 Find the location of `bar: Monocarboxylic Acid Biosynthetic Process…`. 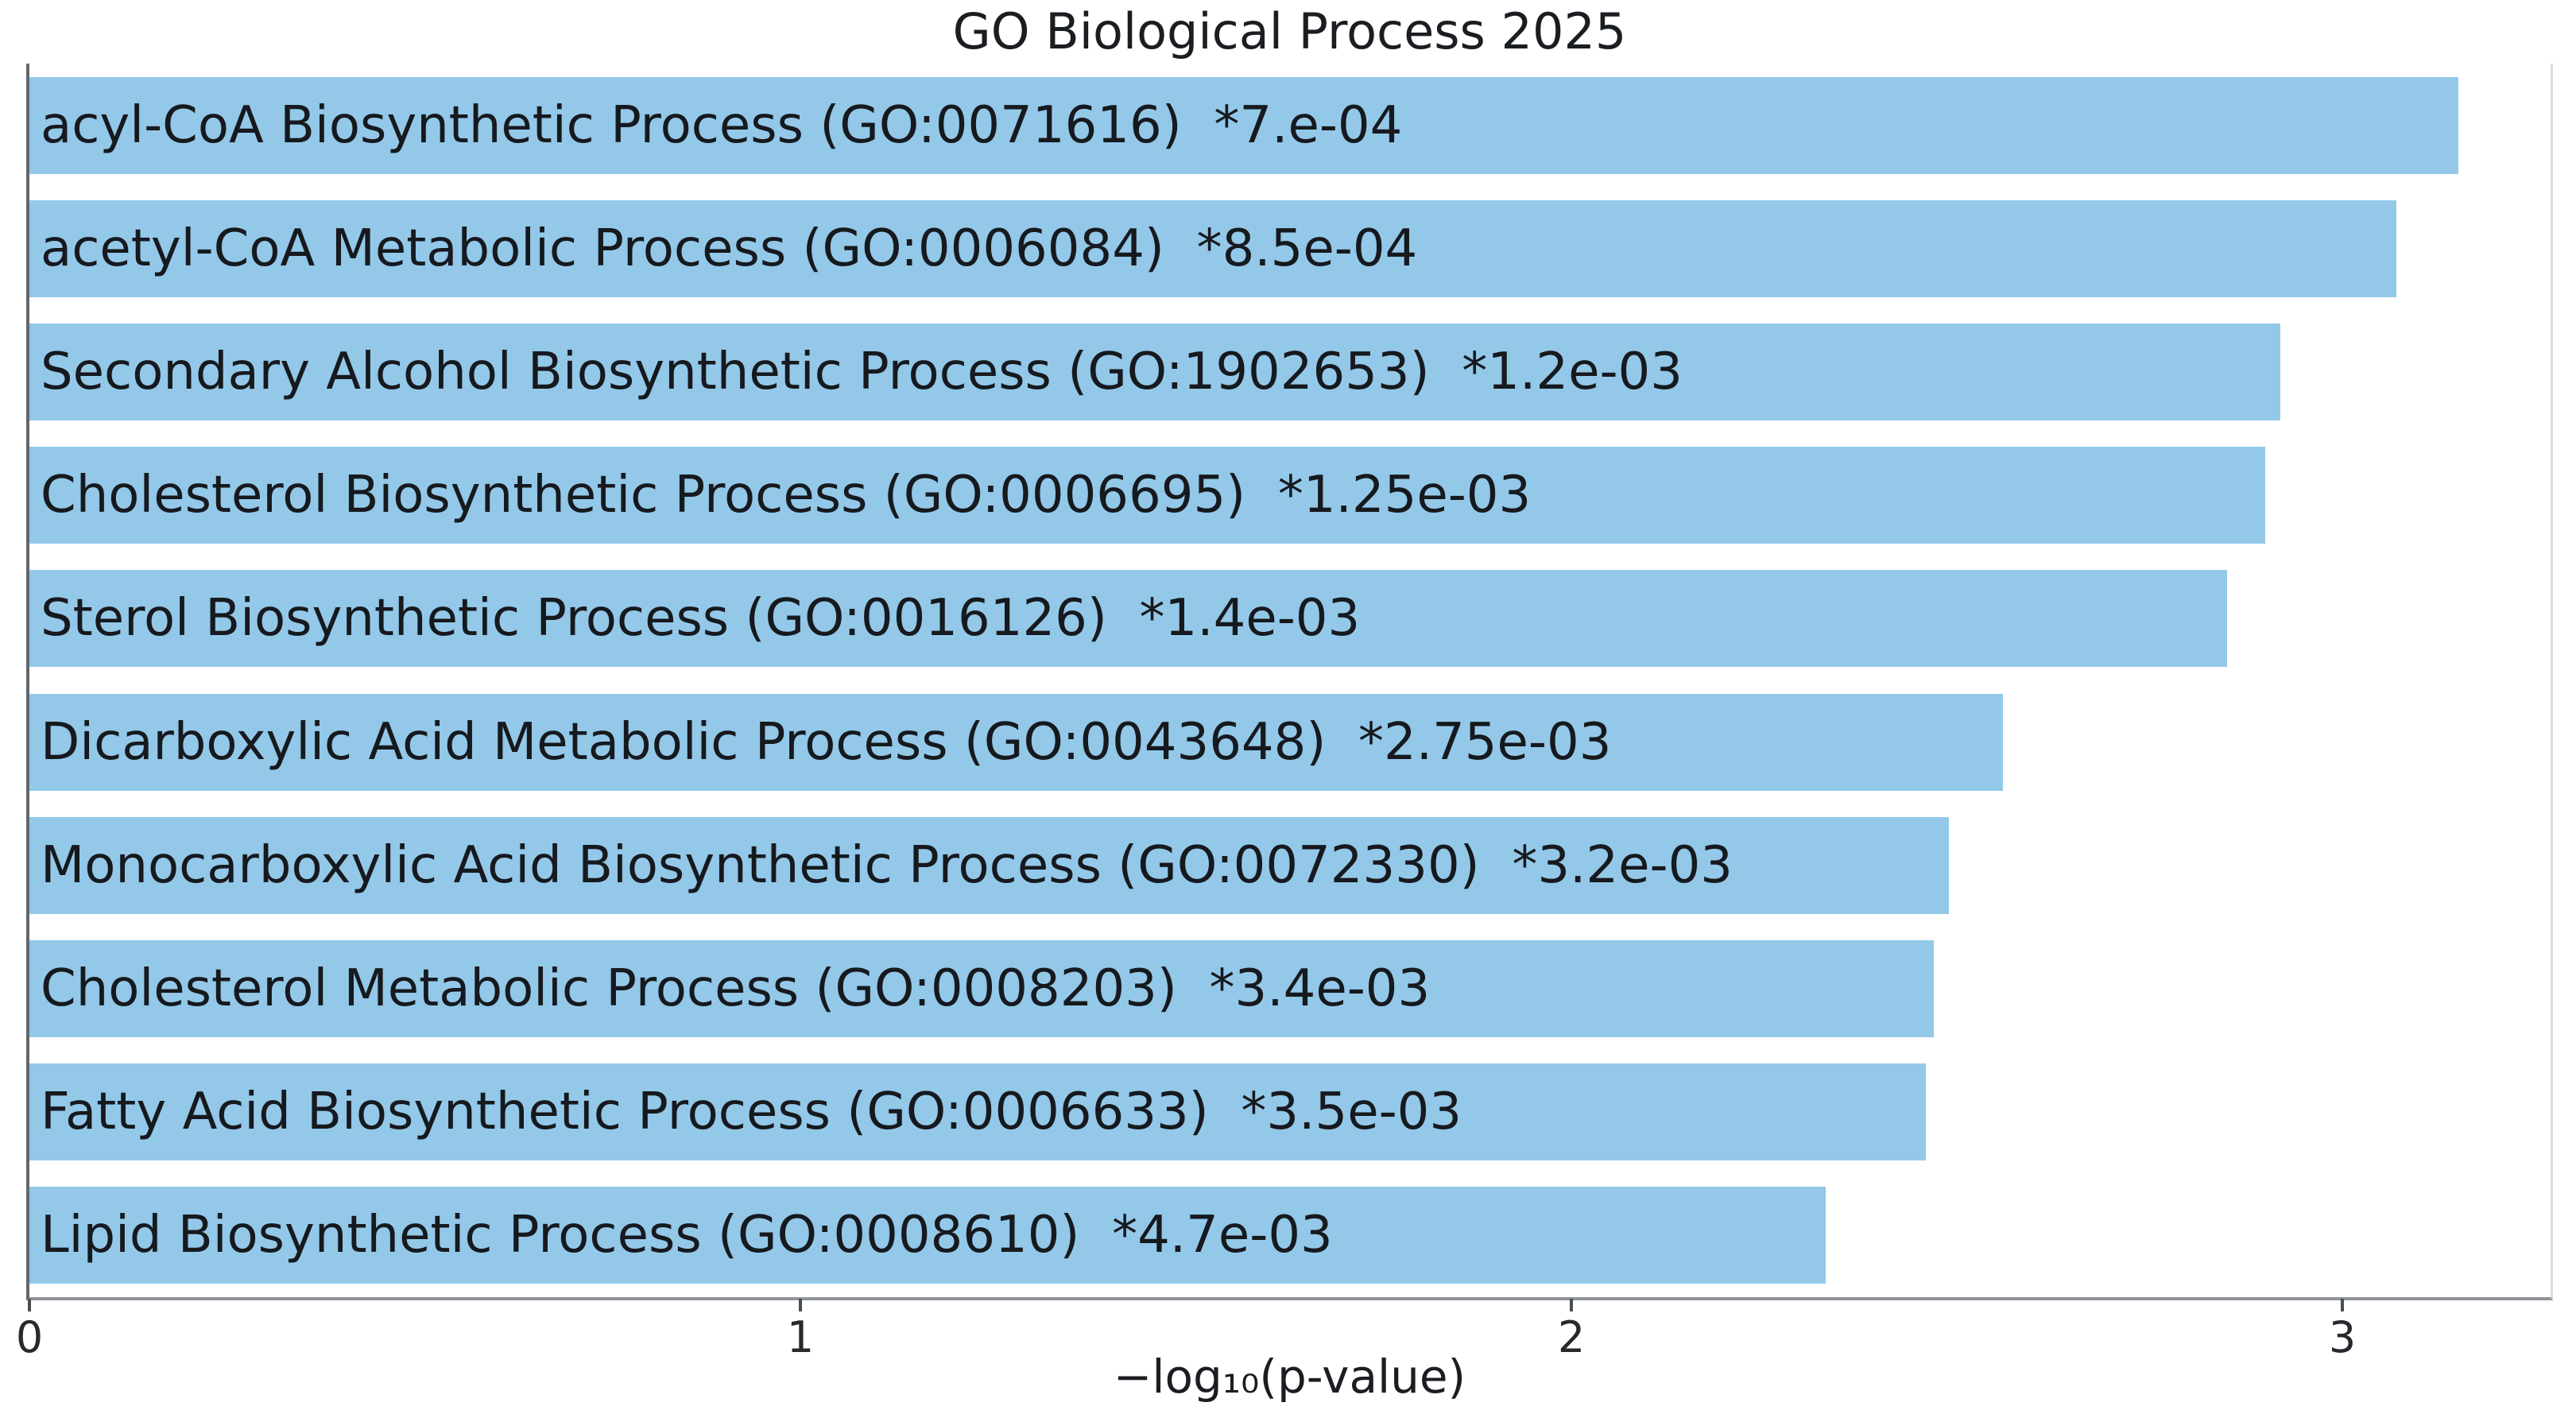

bar: Monocarboxylic Acid Biosynthetic Process… is located at coordinates (989, 865).